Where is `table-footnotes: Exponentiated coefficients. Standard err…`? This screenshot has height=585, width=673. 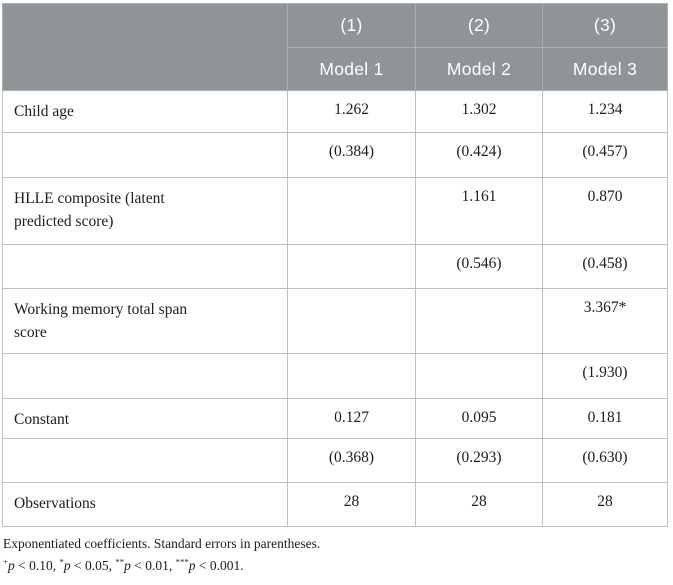
table-footnotes: Exponentiated coefficients. Standard err… is located at coordinates (333, 555).